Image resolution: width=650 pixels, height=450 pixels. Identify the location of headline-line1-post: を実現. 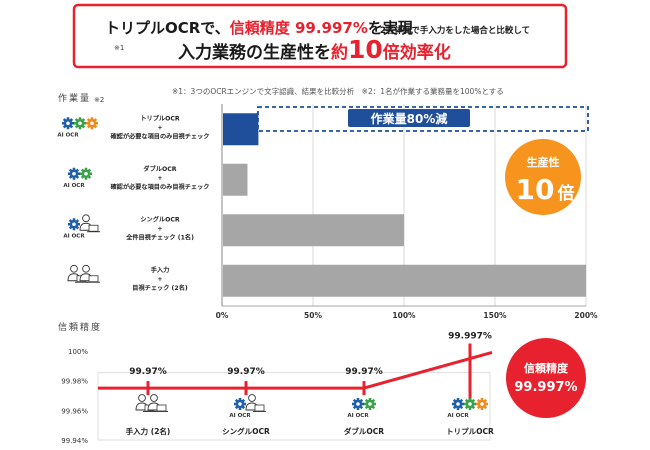
(390, 28).